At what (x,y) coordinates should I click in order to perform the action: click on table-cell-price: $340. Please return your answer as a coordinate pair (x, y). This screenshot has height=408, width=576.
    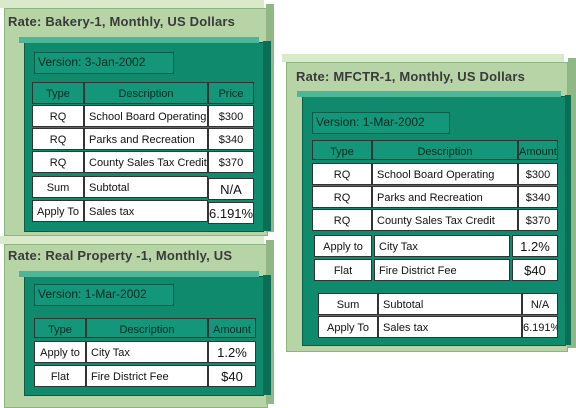
    Looking at the image, I should click on (231, 139).